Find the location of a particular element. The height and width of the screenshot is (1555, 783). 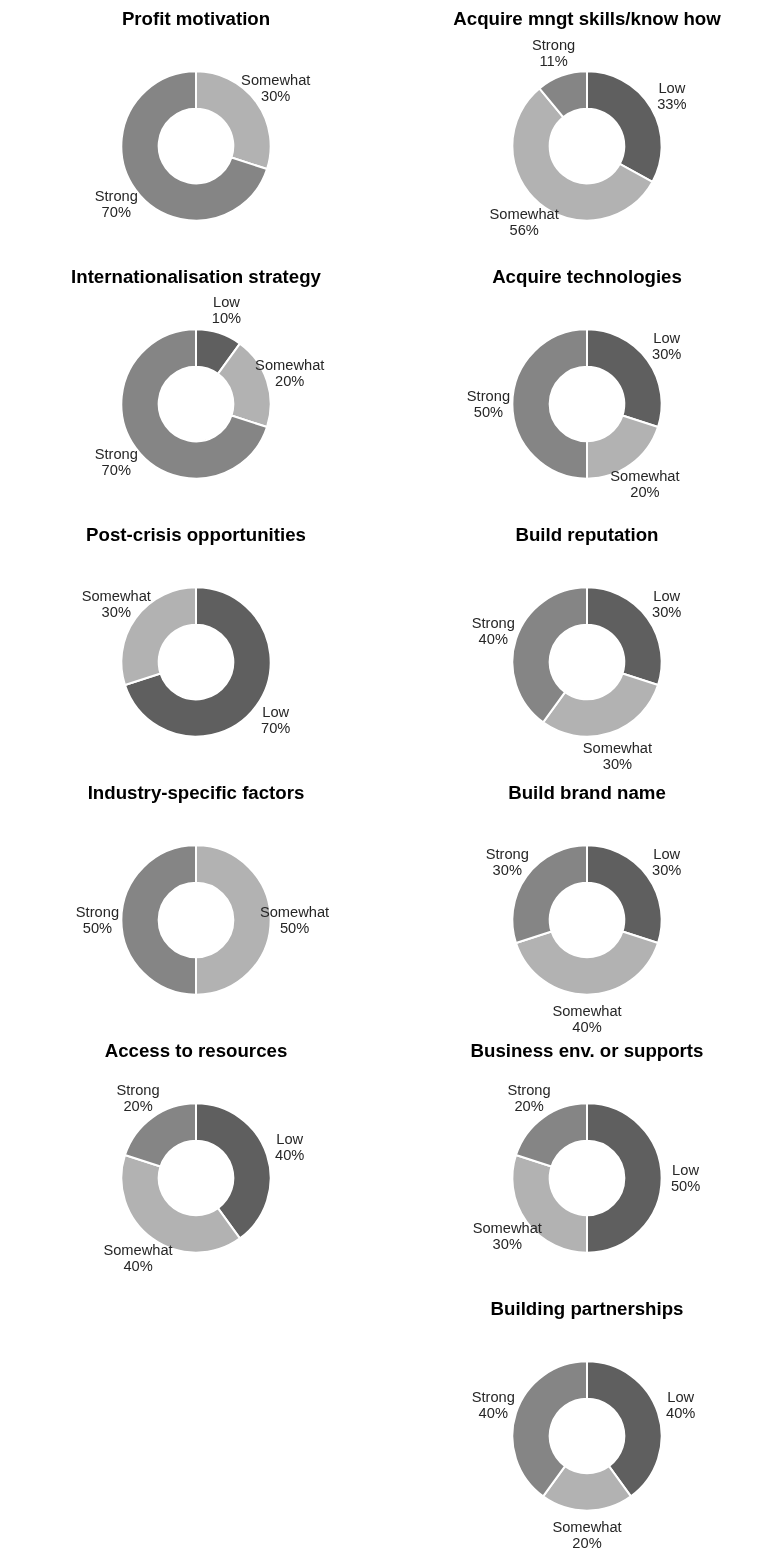

chart-title: Access to resources is located at coordinates (196, 1050).